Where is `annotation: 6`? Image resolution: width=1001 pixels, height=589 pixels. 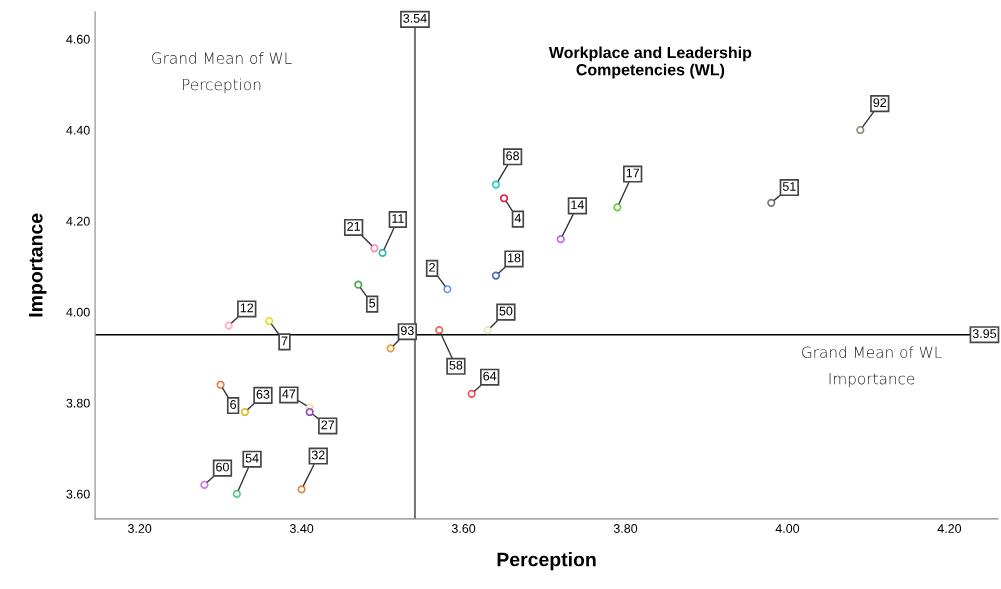
annotation: 6 is located at coordinates (233, 404).